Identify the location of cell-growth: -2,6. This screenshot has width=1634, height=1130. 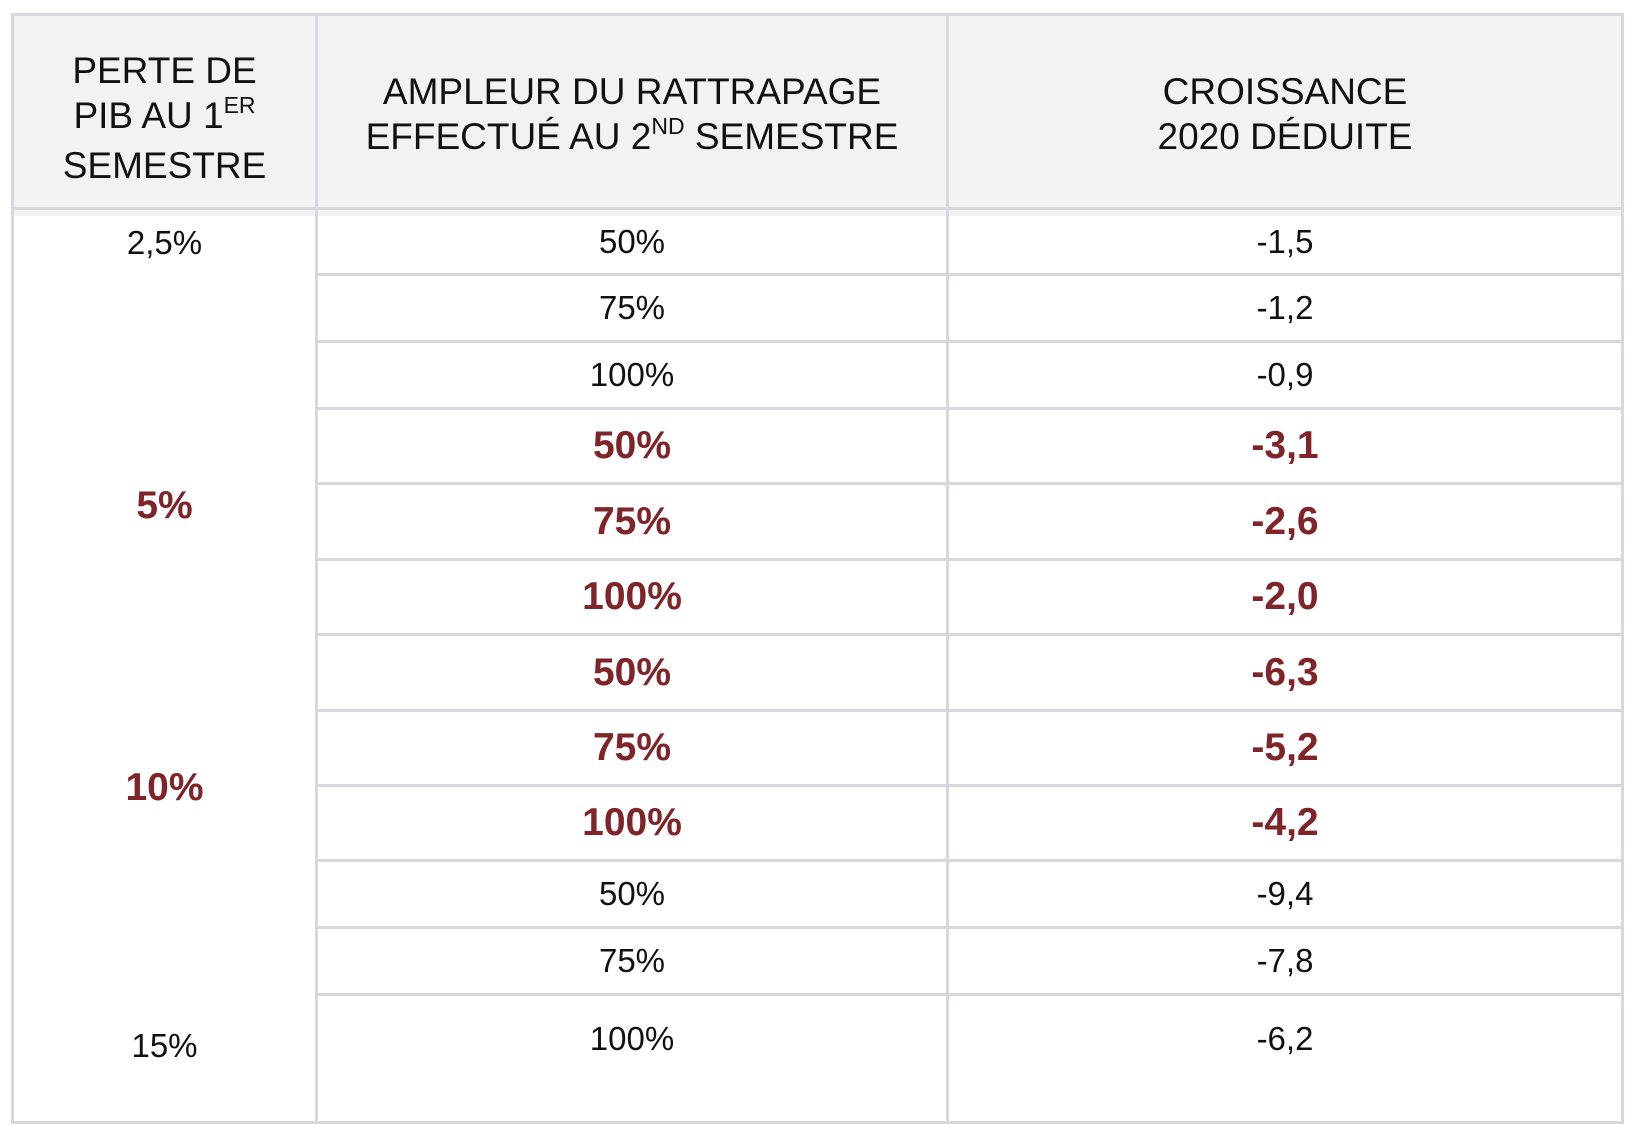
(1285, 521).